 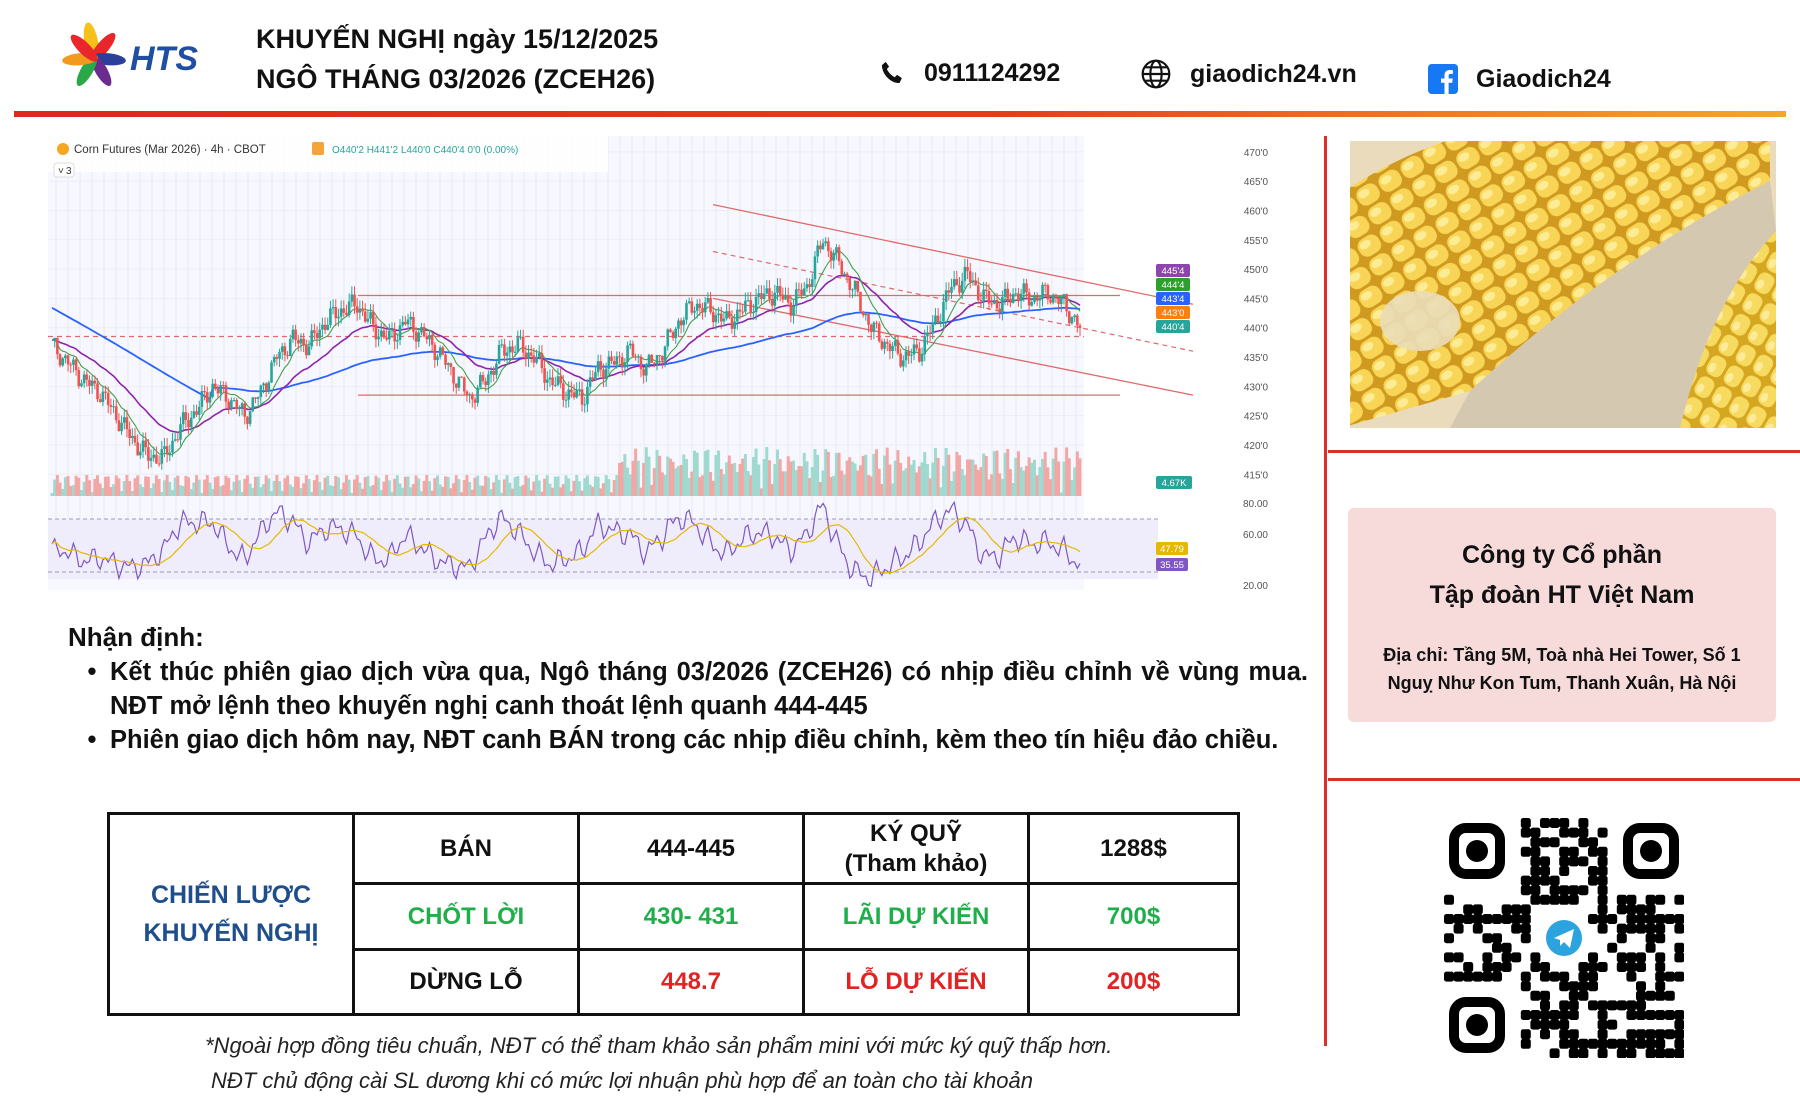 I want to click on table-cell-expected-loss-value: 200$, so click(x=1133, y=982).